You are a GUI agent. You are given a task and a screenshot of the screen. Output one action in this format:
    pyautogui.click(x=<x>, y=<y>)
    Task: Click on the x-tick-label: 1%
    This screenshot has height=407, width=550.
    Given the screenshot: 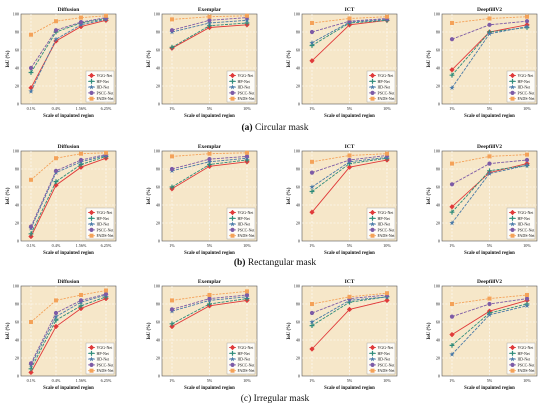 What is the action you would take?
    pyautogui.click(x=312, y=380)
    